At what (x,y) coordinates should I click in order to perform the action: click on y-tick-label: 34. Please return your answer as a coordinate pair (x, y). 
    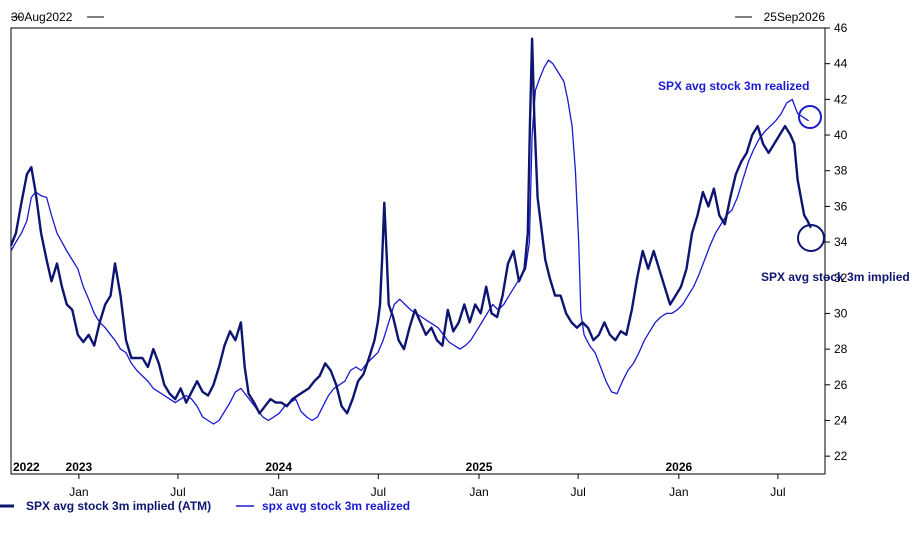
    Looking at the image, I should click on (841, 242).